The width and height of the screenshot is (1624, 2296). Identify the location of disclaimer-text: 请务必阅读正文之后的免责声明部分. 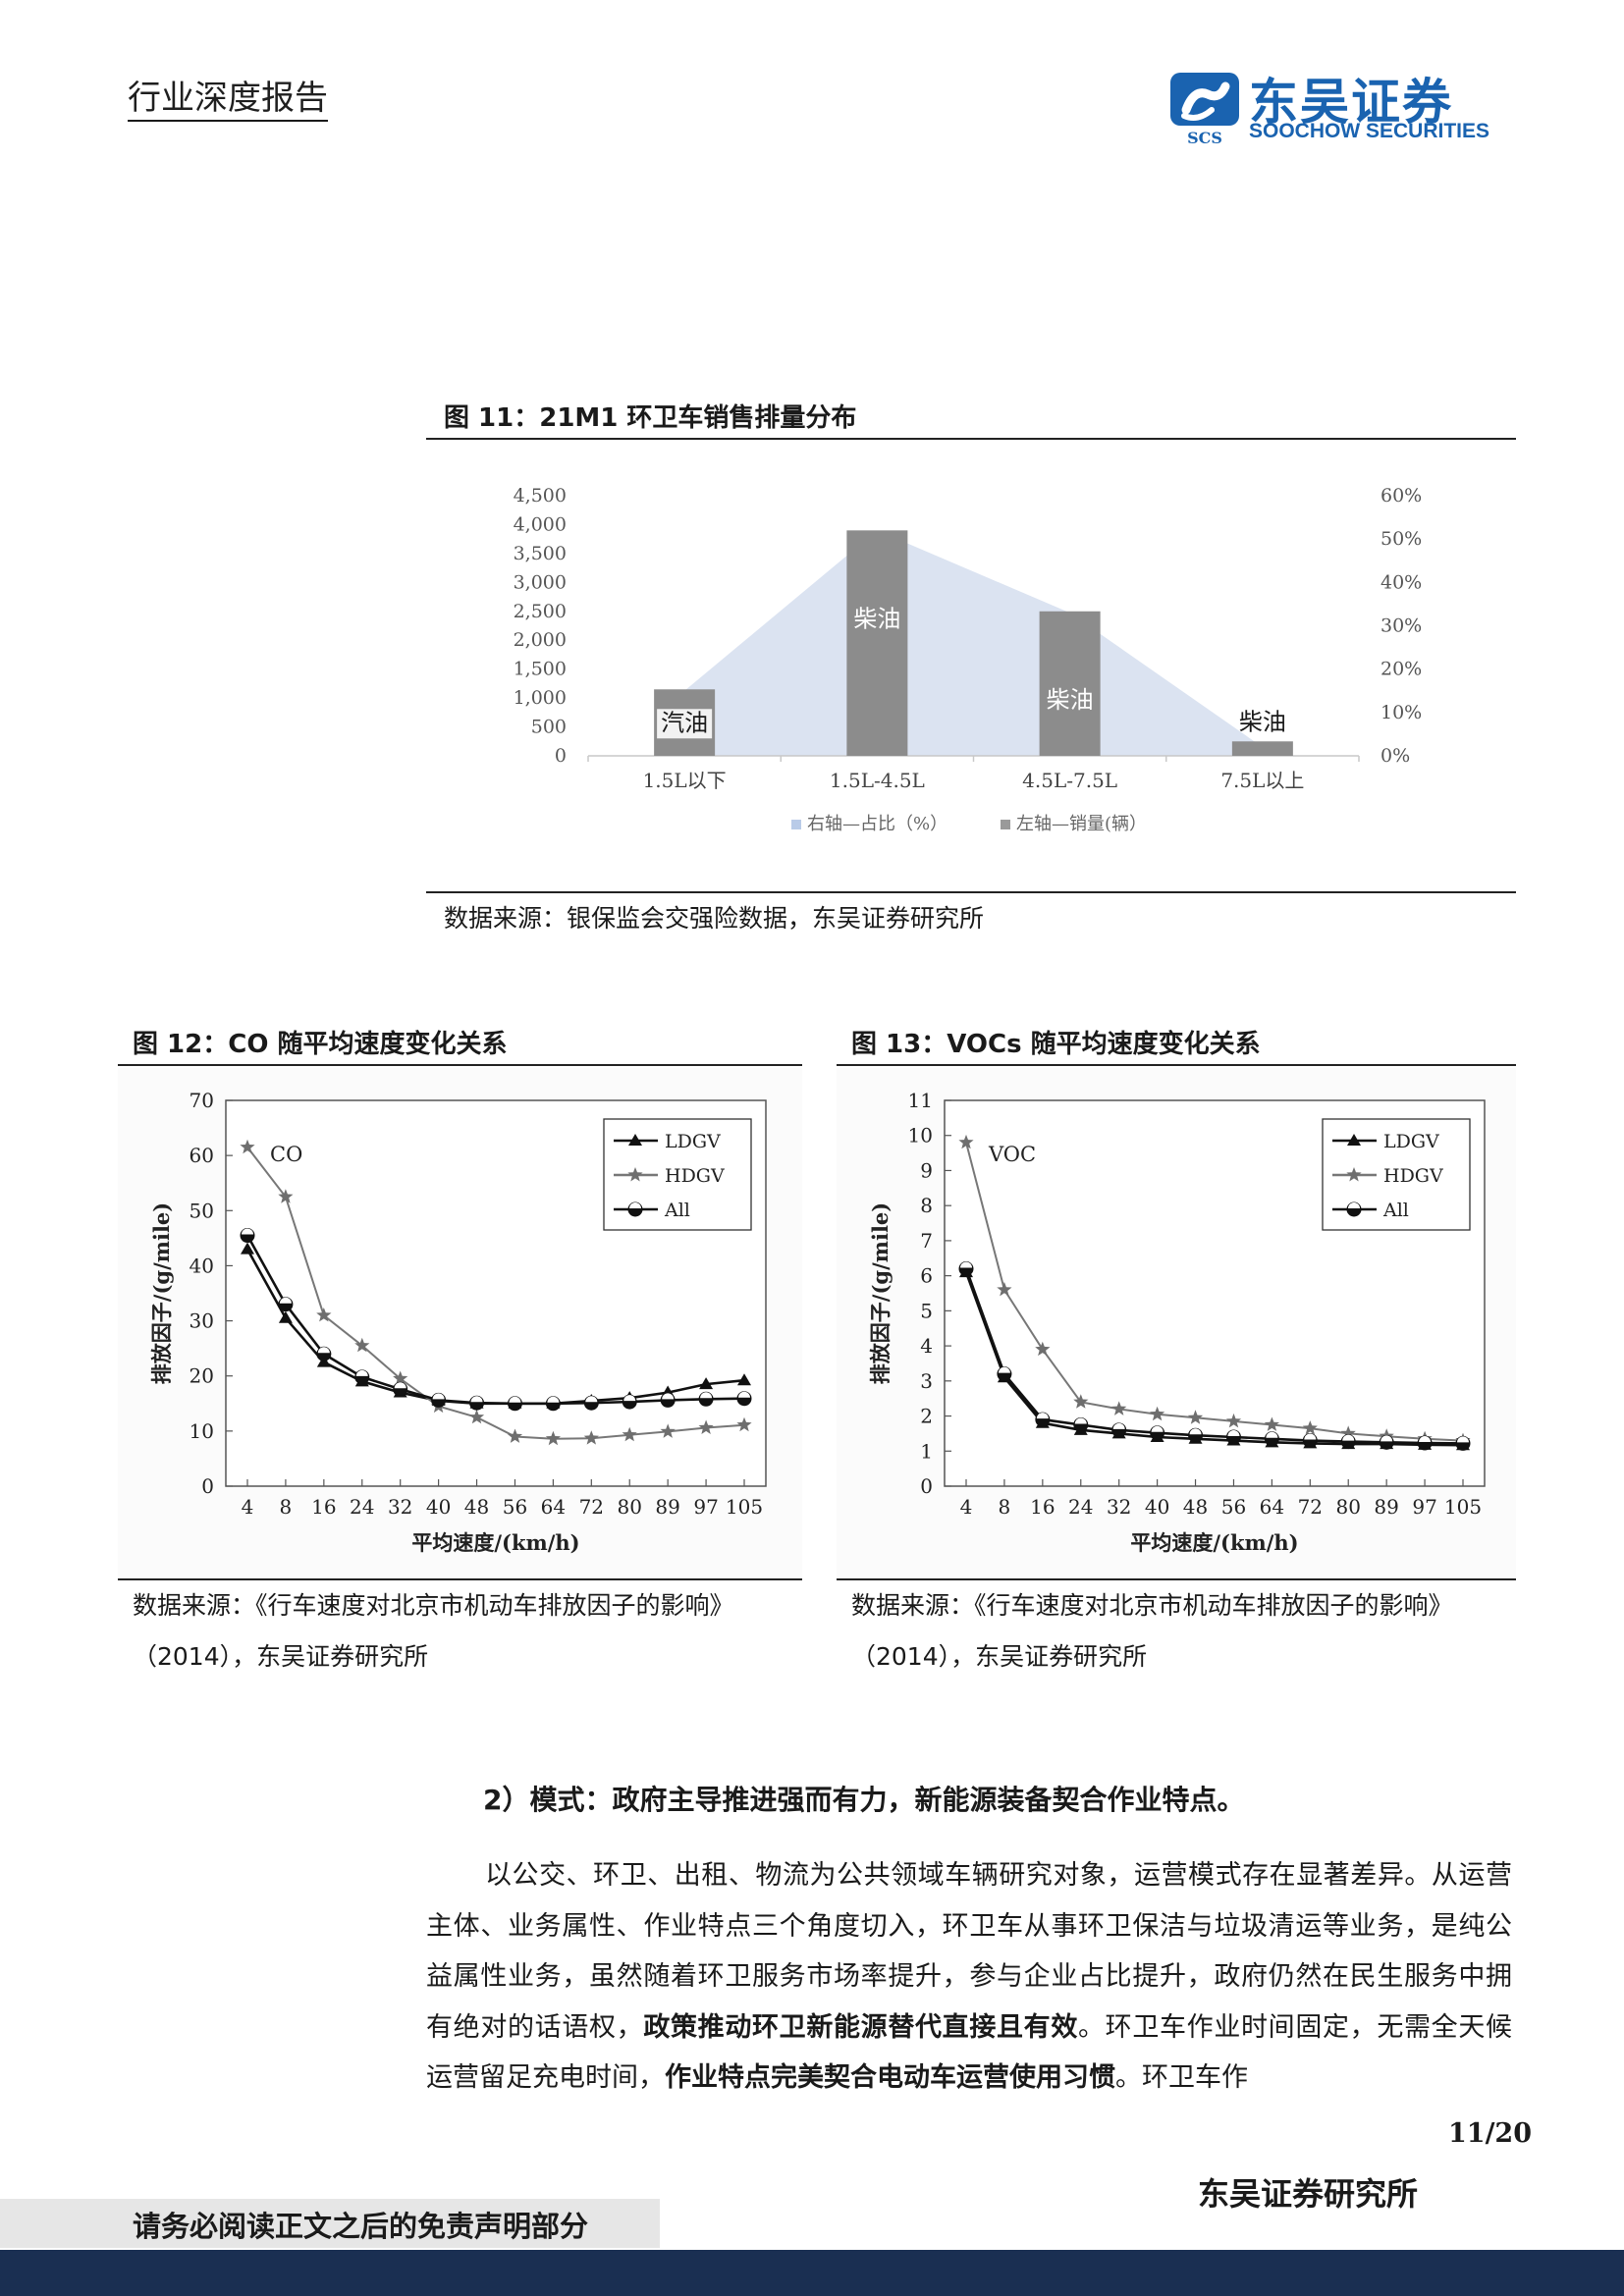
(361, 2227).